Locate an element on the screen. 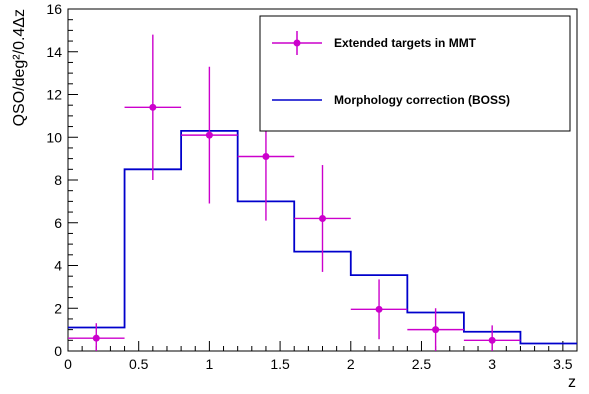 The height and width of the screenshot is (394, 589). y-tick-label: 2 is located at coordinates (58, 308).